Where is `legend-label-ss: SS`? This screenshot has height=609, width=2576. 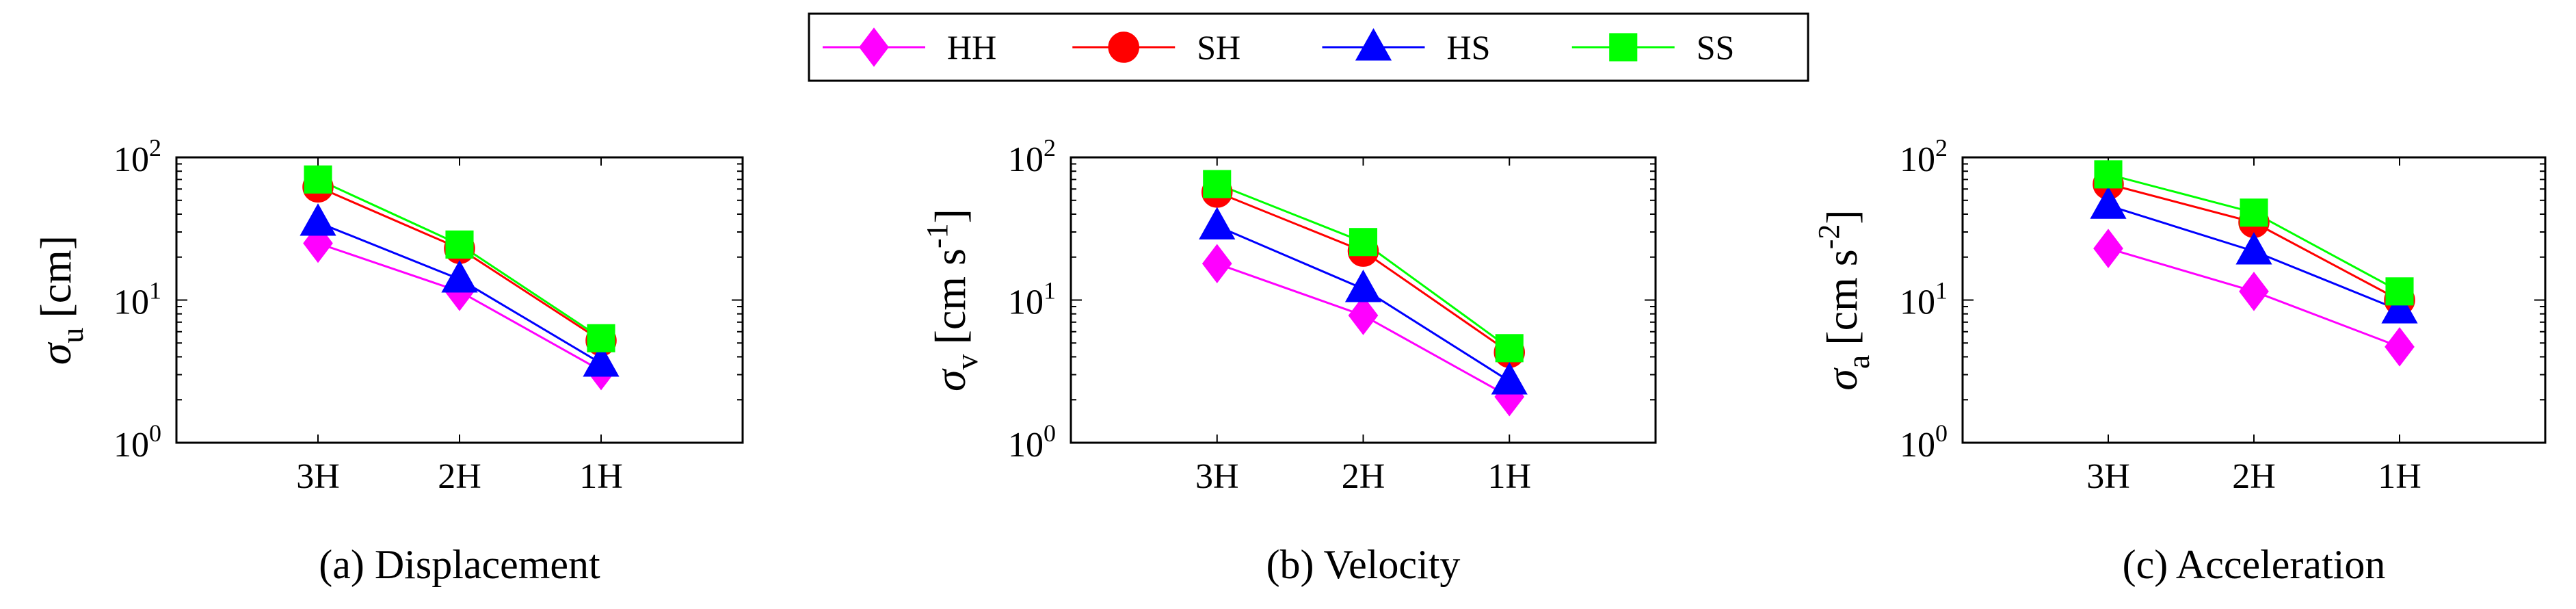
legend-label-ss: SS is located at coordinates (1716, 47).